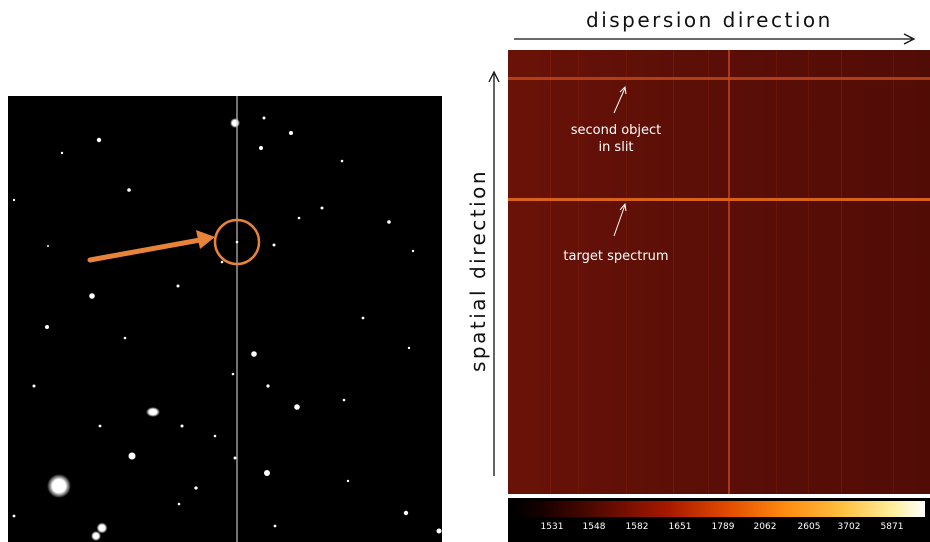 The width and height of the screenshot is (930, 542). What do you see at coordinates (849, 527) in the screenshot?
I see `colorbar-tick: 3702` at bounding box center [849, 527].